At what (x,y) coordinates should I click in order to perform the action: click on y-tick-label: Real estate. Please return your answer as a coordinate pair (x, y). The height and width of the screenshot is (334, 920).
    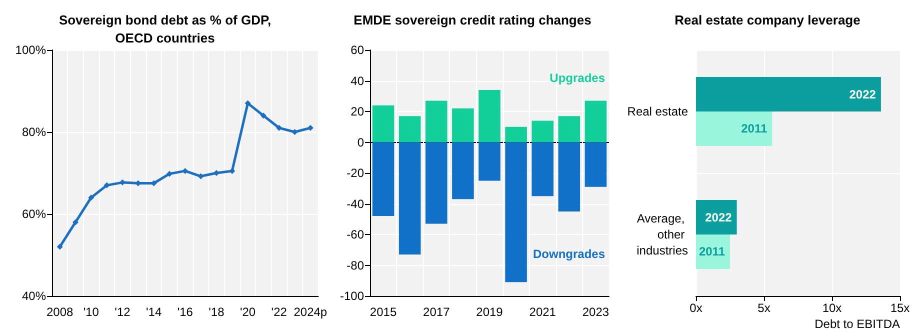
    Looking at the image, I should click on (657, 111).